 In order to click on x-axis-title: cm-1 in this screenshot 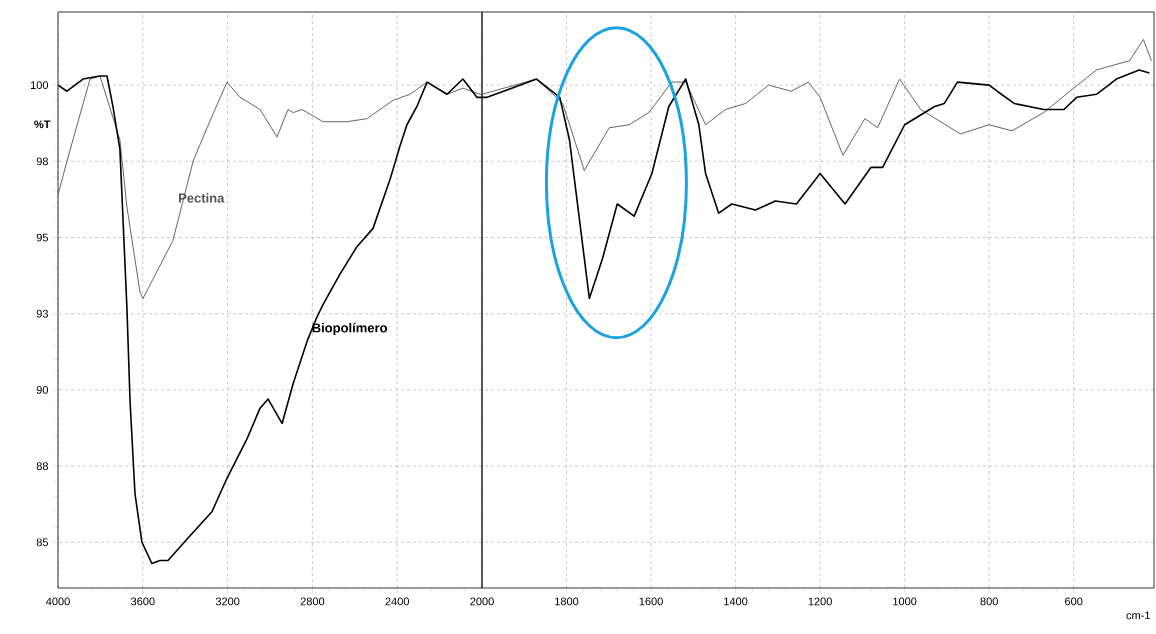, I will do `click(1138, 615)`.